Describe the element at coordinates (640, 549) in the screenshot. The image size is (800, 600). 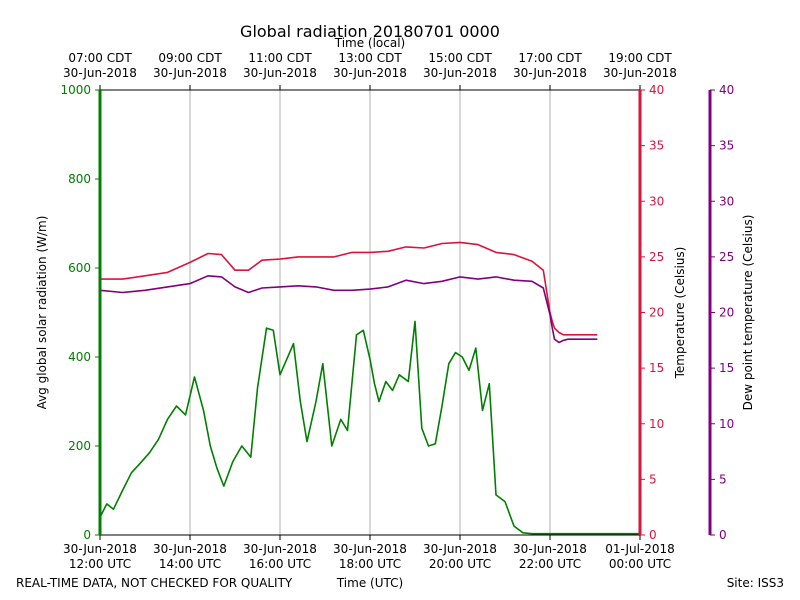
I see `x-tick-label-date: 01-Jul-2018` at that location.